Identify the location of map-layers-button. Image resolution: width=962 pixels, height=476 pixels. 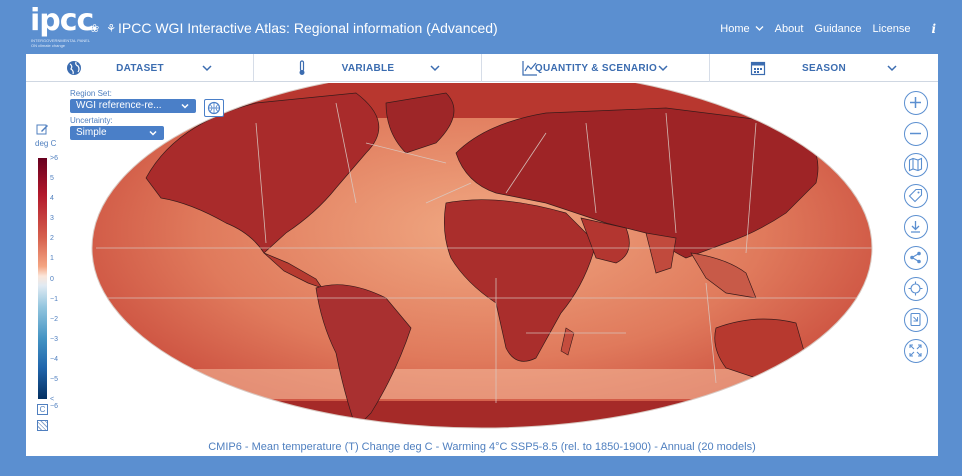
(916, 165).